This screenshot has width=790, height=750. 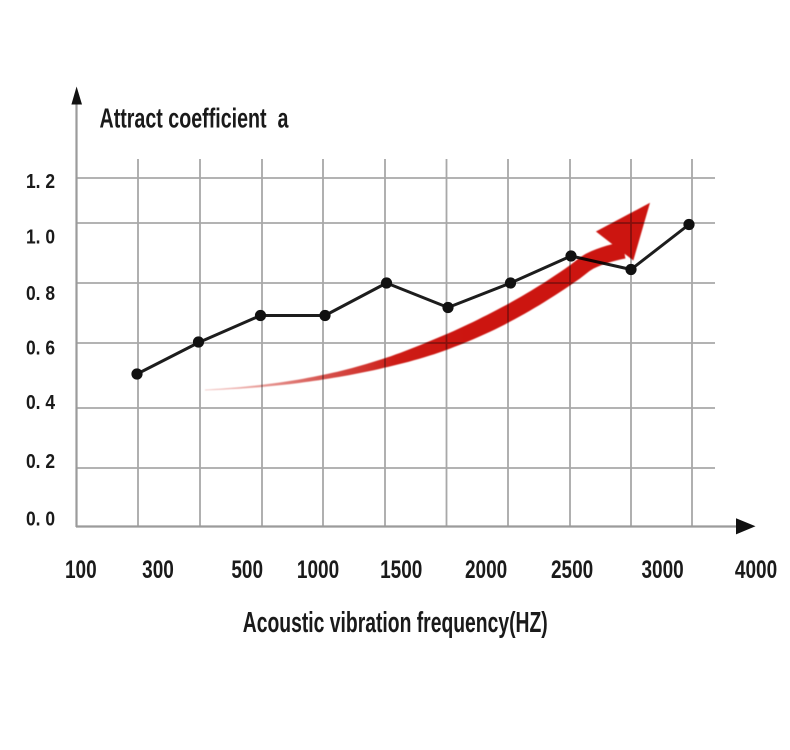 What do you see at coordinates (318, 569) in the screenshot?
I see `svg-text: 1000` at bounding box center [318, 569].